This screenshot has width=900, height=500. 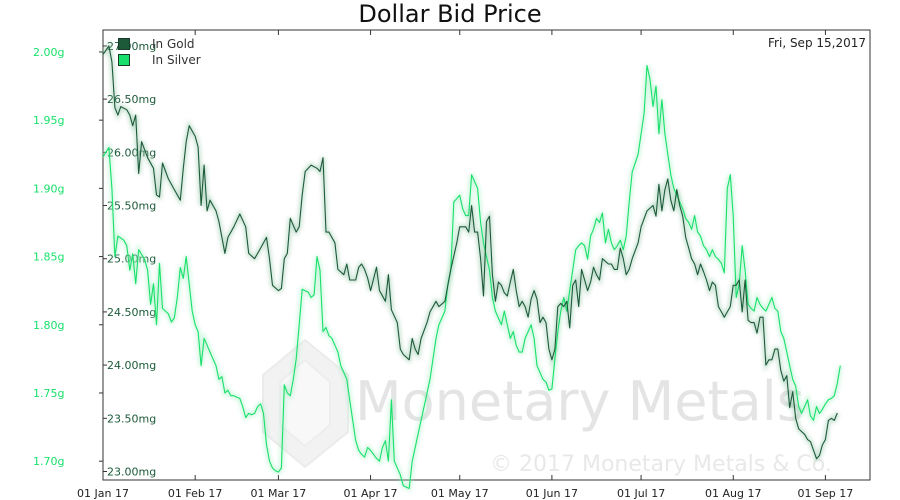 I want to click on legend: In Gold In Silver, so click(x=159, y=52).